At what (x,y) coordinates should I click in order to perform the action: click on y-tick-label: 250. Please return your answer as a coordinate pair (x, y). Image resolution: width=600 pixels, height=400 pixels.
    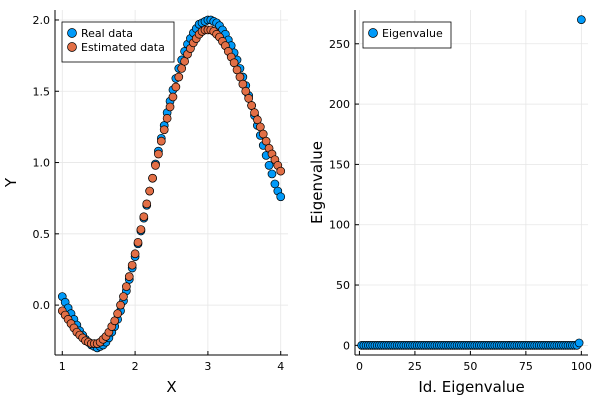
    Looking at the image, I should click on (339, 44).